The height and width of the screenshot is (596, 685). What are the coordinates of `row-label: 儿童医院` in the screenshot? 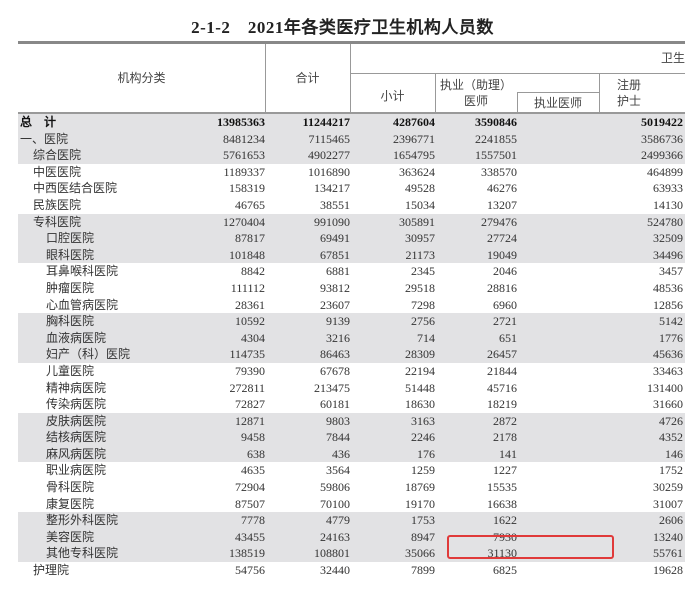 It's located at (70, 370).